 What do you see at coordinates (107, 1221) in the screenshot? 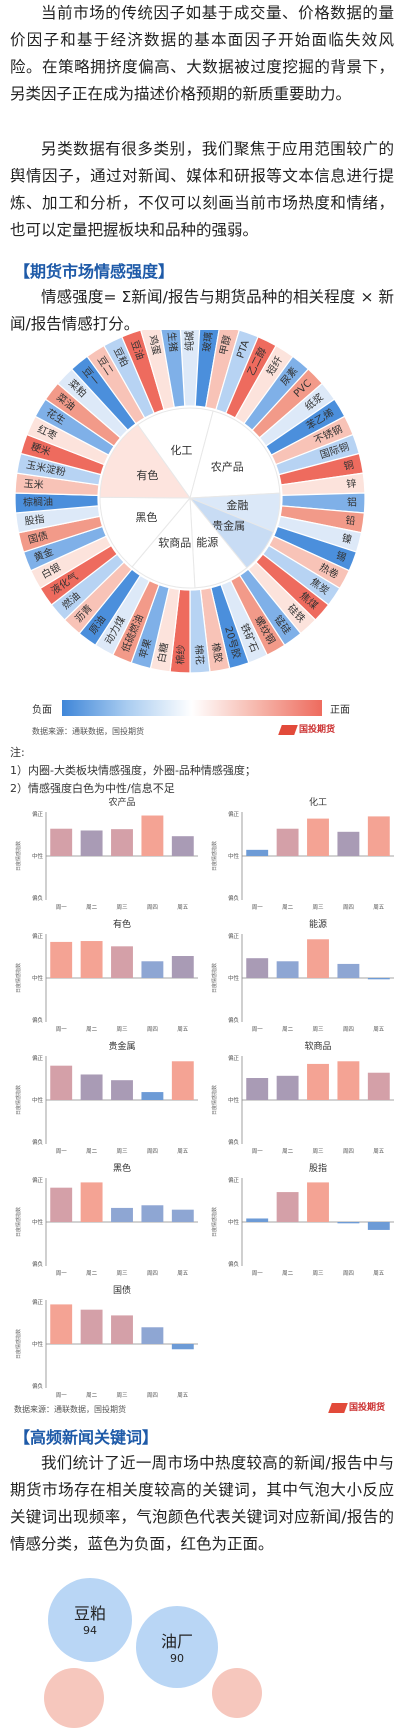
I see `panel-6: 黑色 日度情感指数 偏正 中性 偏负 周一 周二 周三 周四 周五` at bounding box center [107, 1221].